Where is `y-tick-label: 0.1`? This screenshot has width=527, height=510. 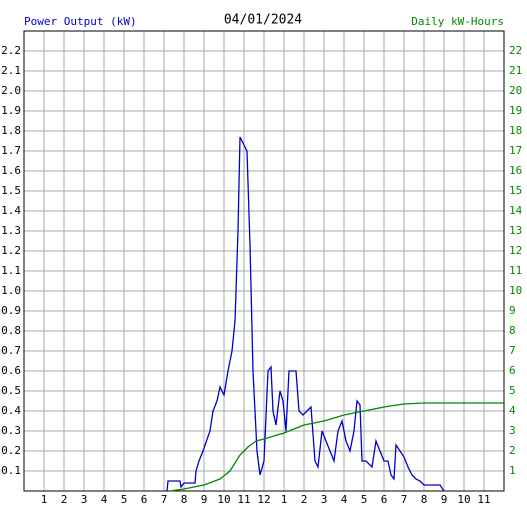
y-tick-label: 0.1 is located at coordinates (11, 470).